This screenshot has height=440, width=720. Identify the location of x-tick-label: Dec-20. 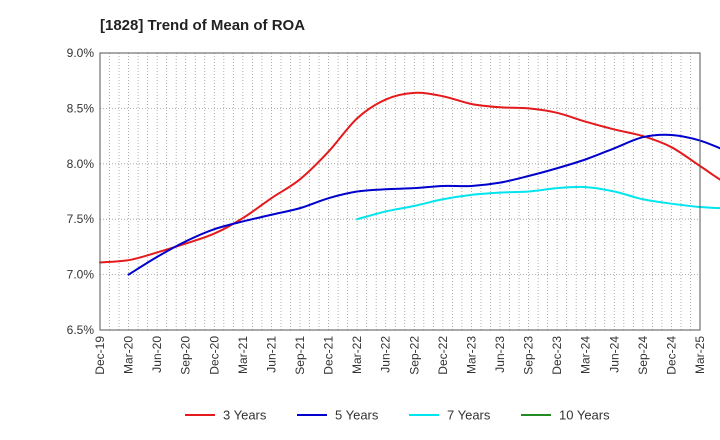
(214, 355).